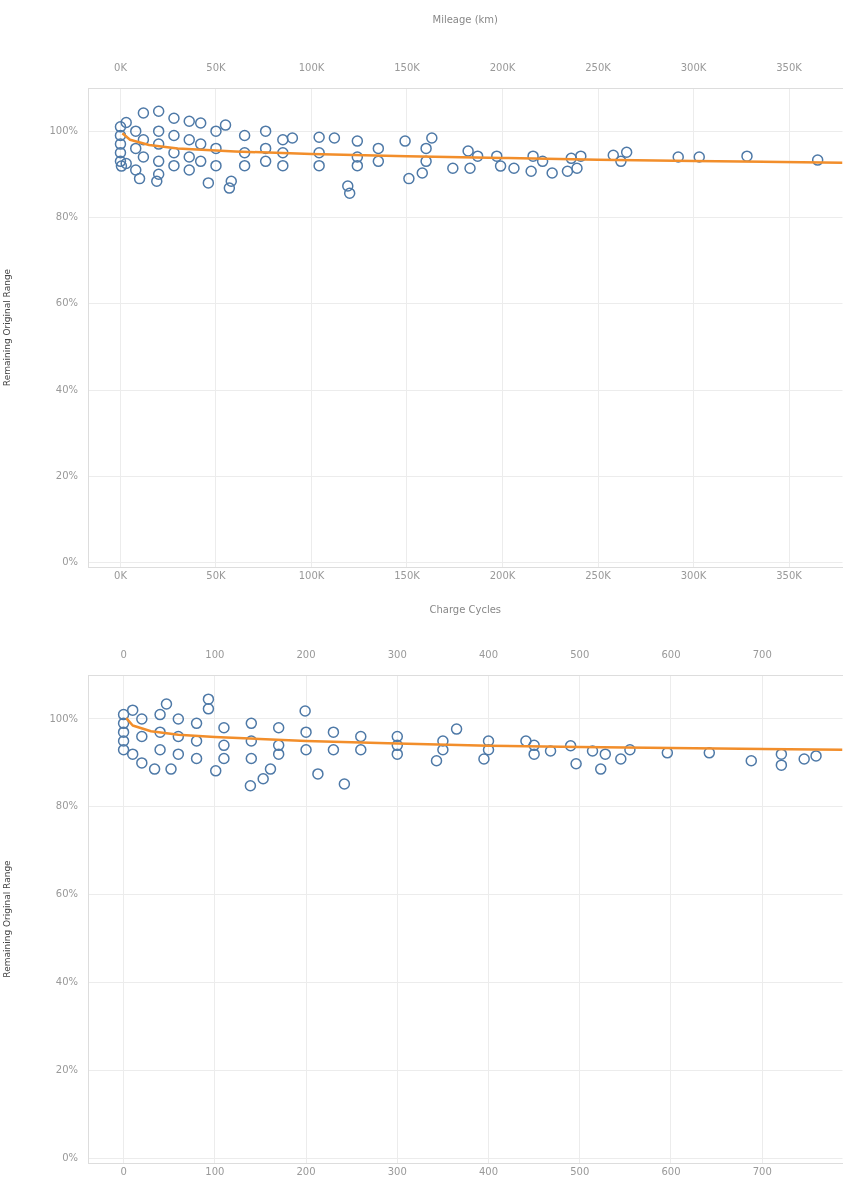 The height and width of the screenshot is (1192, 849). I want to click on x-tick-label: 700, so click(762, 1171).